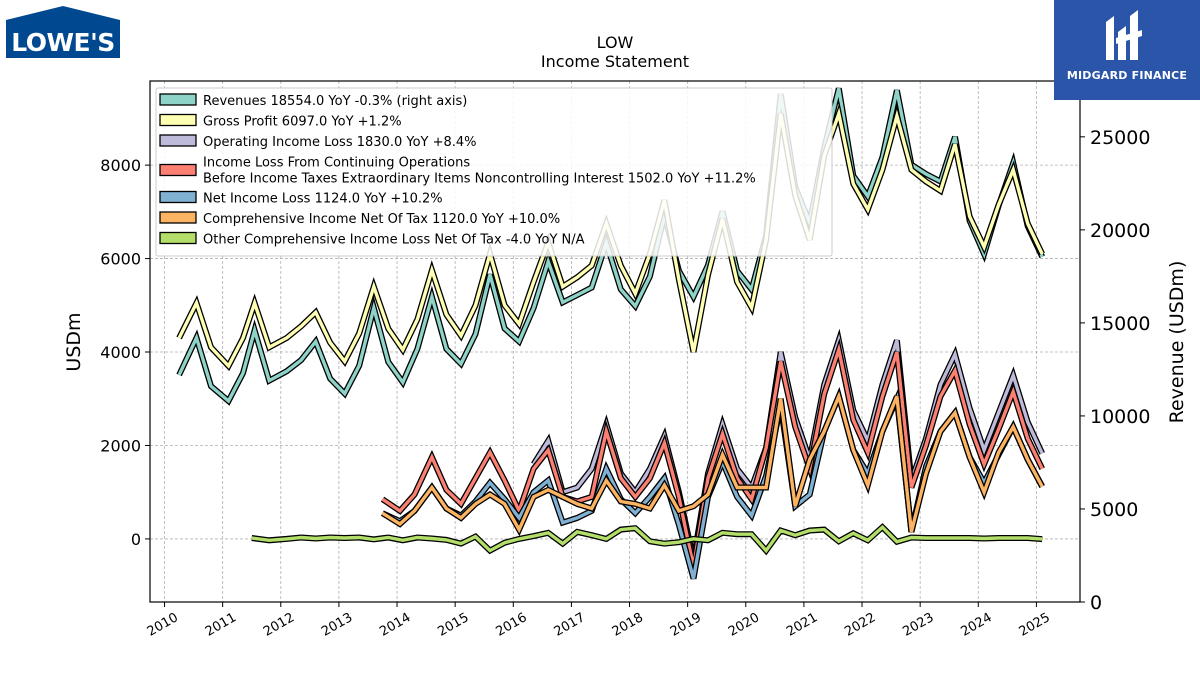 The image size is (1200, 675). Describe the element at coordinates (744, 625) in the screenshot. I see `x-tick-label: 2020` at that location.